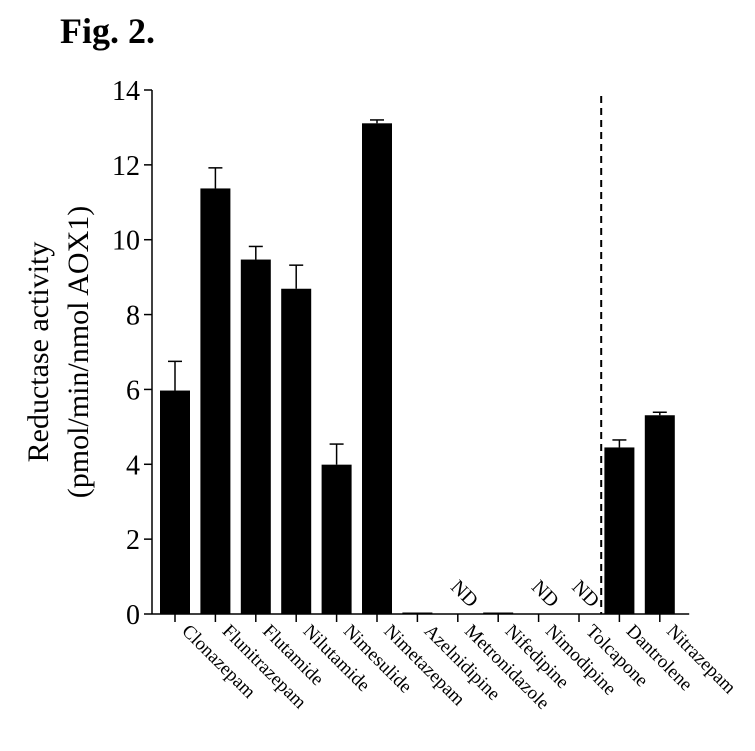 The height and width of the screenshot is (751, 755). What do you see at coordinates (38, 352) in the screenshot?
I see `y-axis-label-line1: Reductase activity` at bounding box center [38, 352].